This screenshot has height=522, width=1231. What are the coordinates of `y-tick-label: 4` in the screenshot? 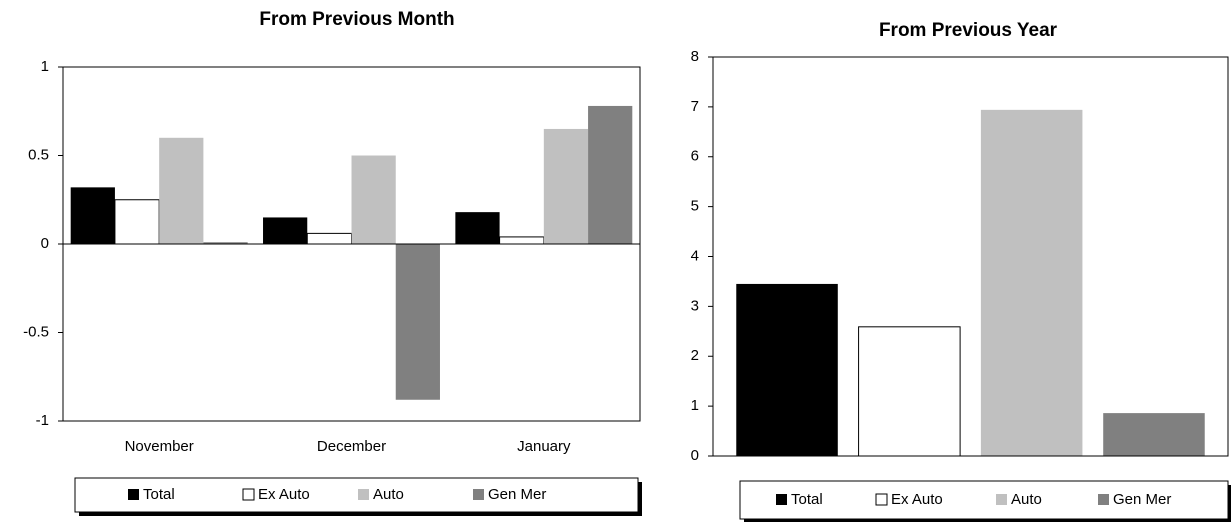 It's located at (695, 255).